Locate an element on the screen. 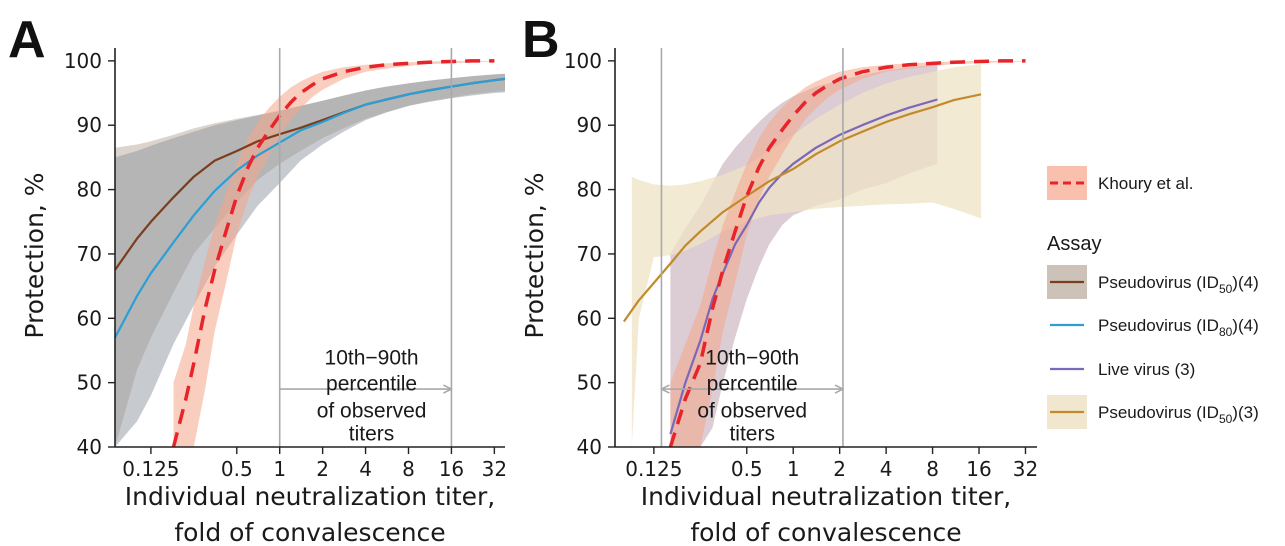 This screenshot has height=546, width=1285. legend-title: Assay is located at coordinates (1074, 244).